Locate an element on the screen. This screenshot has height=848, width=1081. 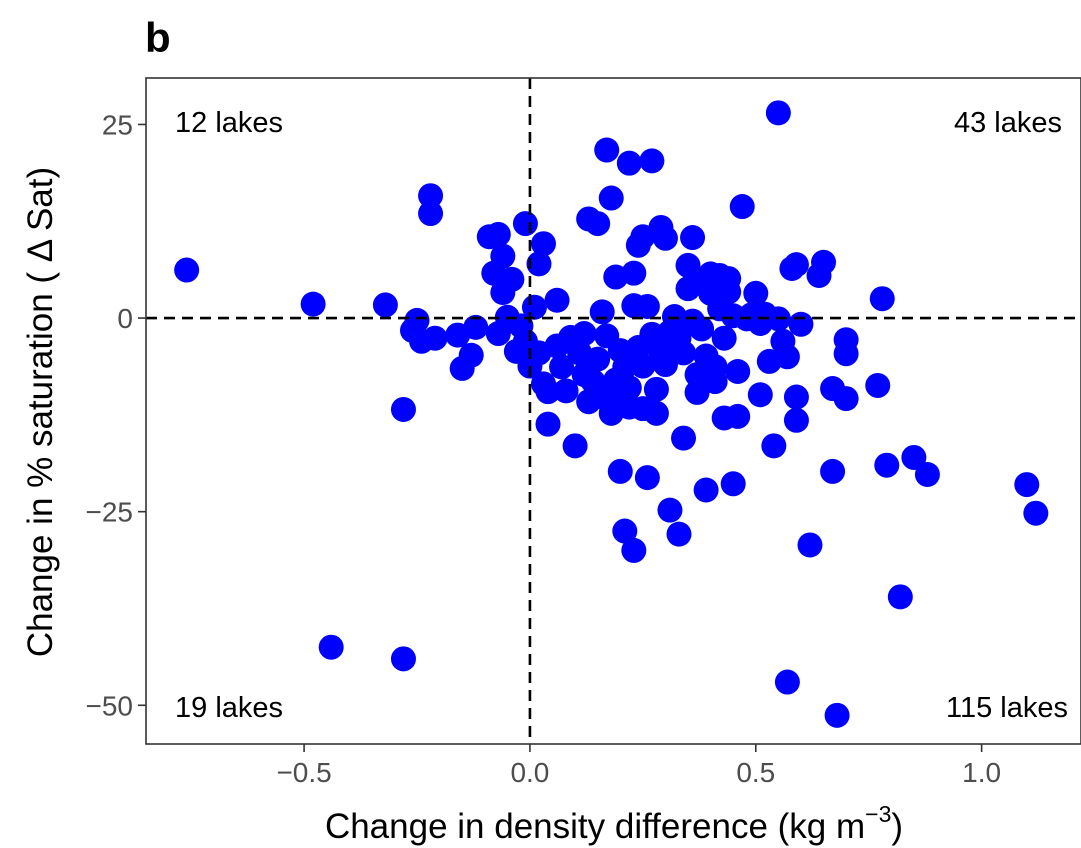
y-tick-label: −50 is located at coordinates (110, 705).